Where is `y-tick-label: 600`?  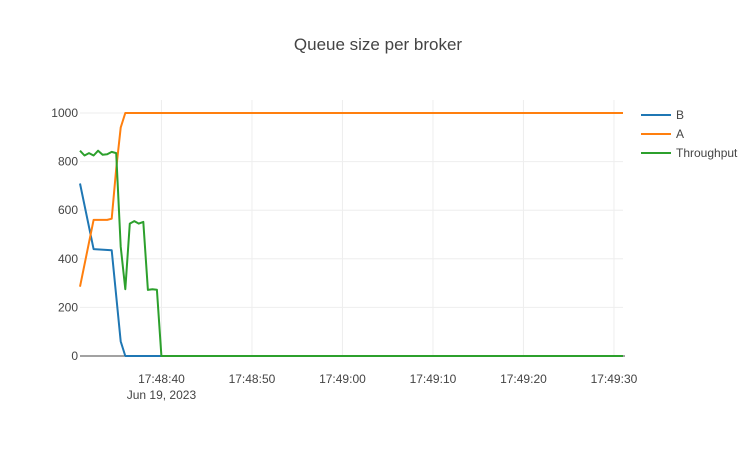
y-tick-label: 600 is located at coordinates (68, 210).